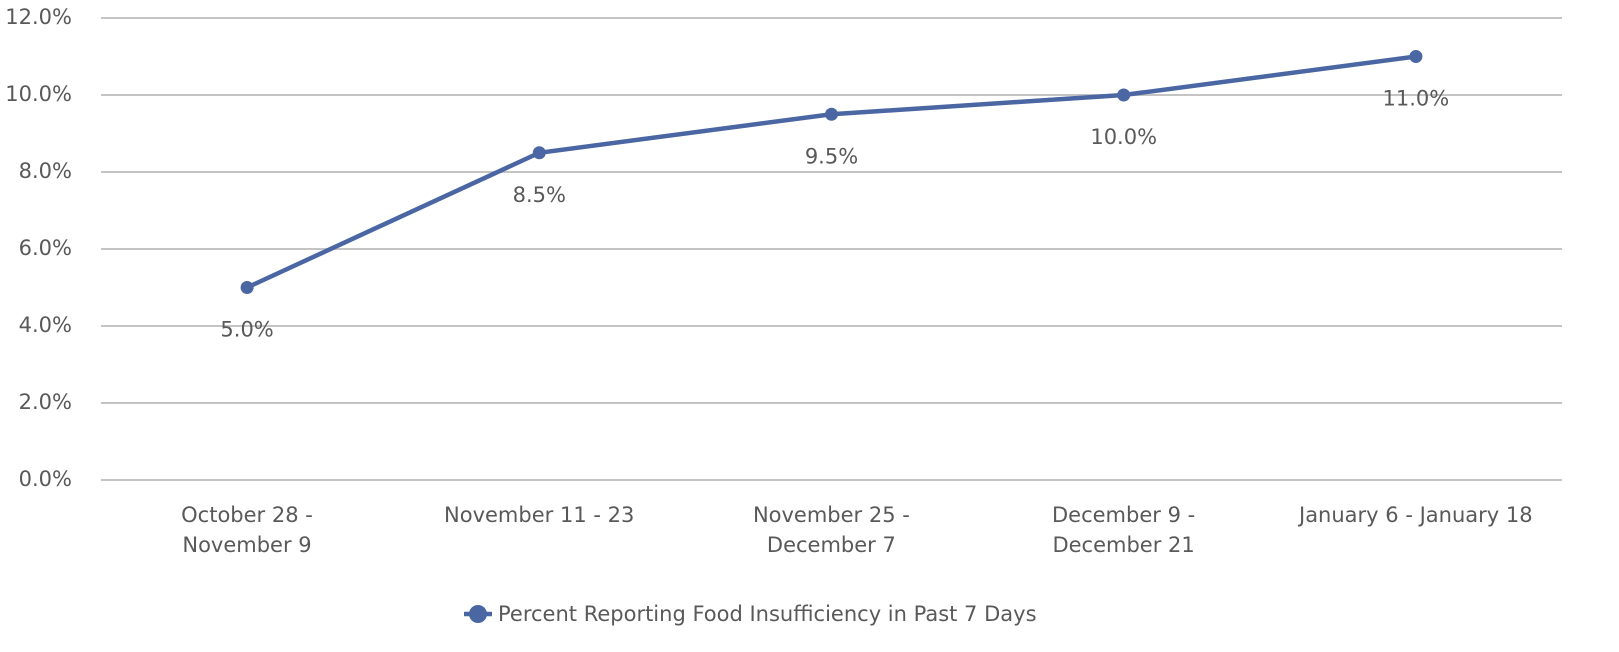 Image resolution: width=1619 pixels, height=652 pixels. Describe the element at coordinates (45, 402) in the screenshot. I see `y-tick-label: 2.0%` at that location.